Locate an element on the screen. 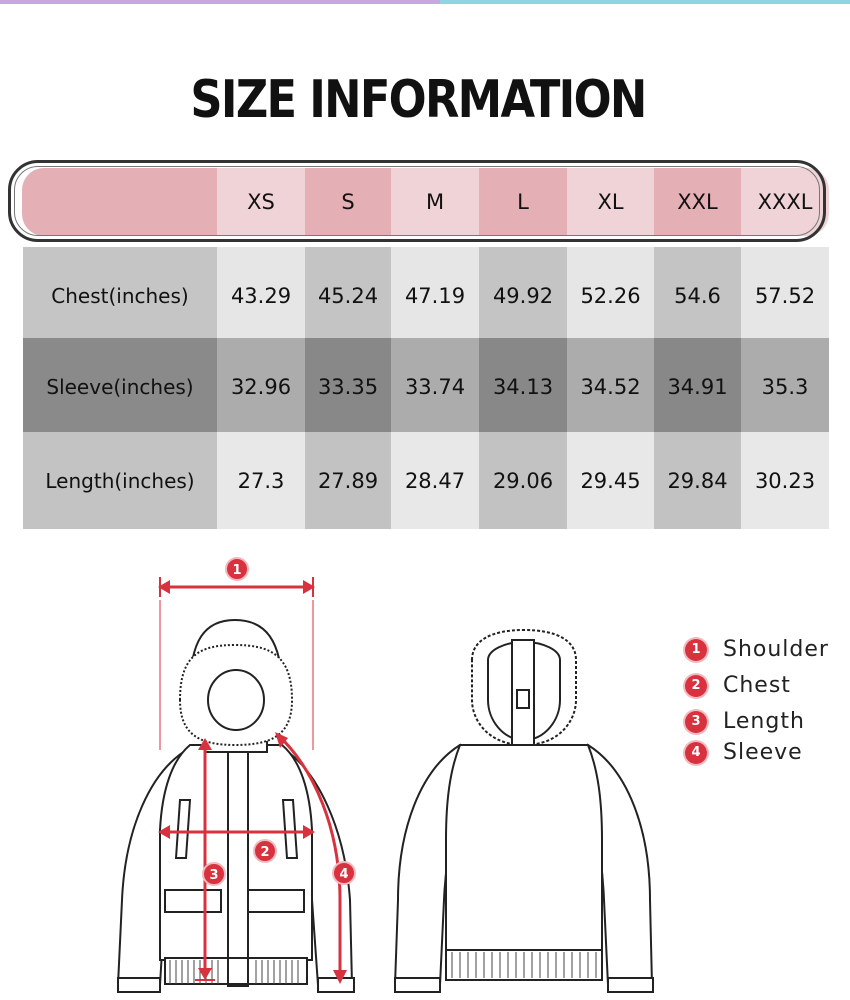  legend-label-sleeve: Sleeve is located at coordinates (763, 752).